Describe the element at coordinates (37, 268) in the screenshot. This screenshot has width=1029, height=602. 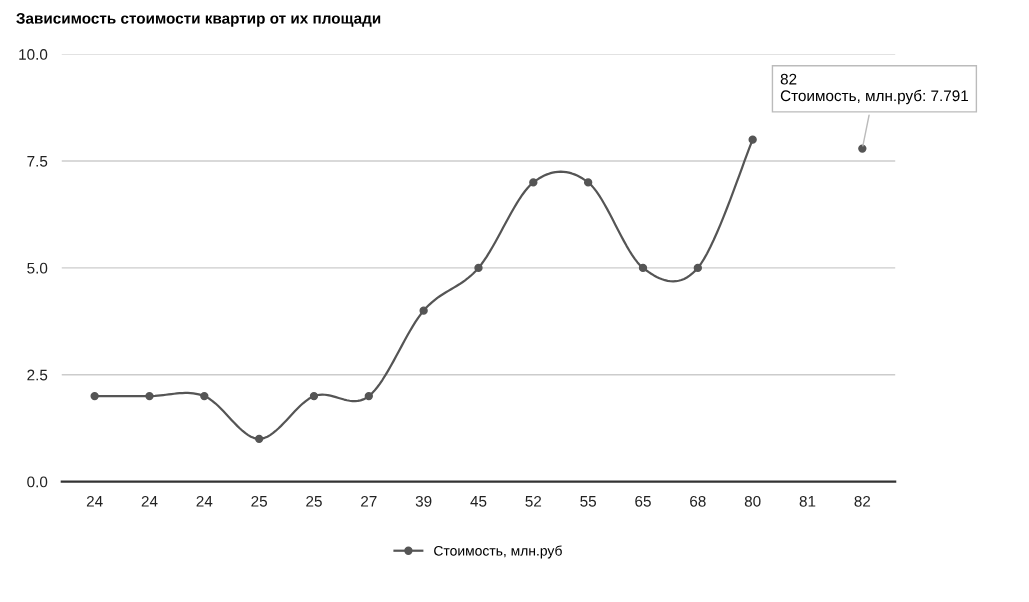
I see `y-tick-label: 5.0` at that location.